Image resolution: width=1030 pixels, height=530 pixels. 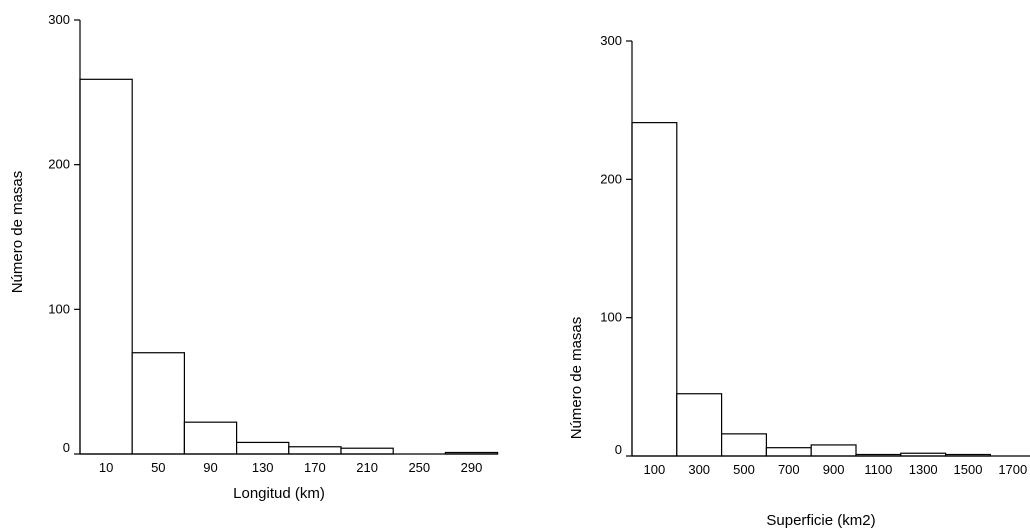 I want to click on x-tick-label: 300, so click(x=699, y=469).